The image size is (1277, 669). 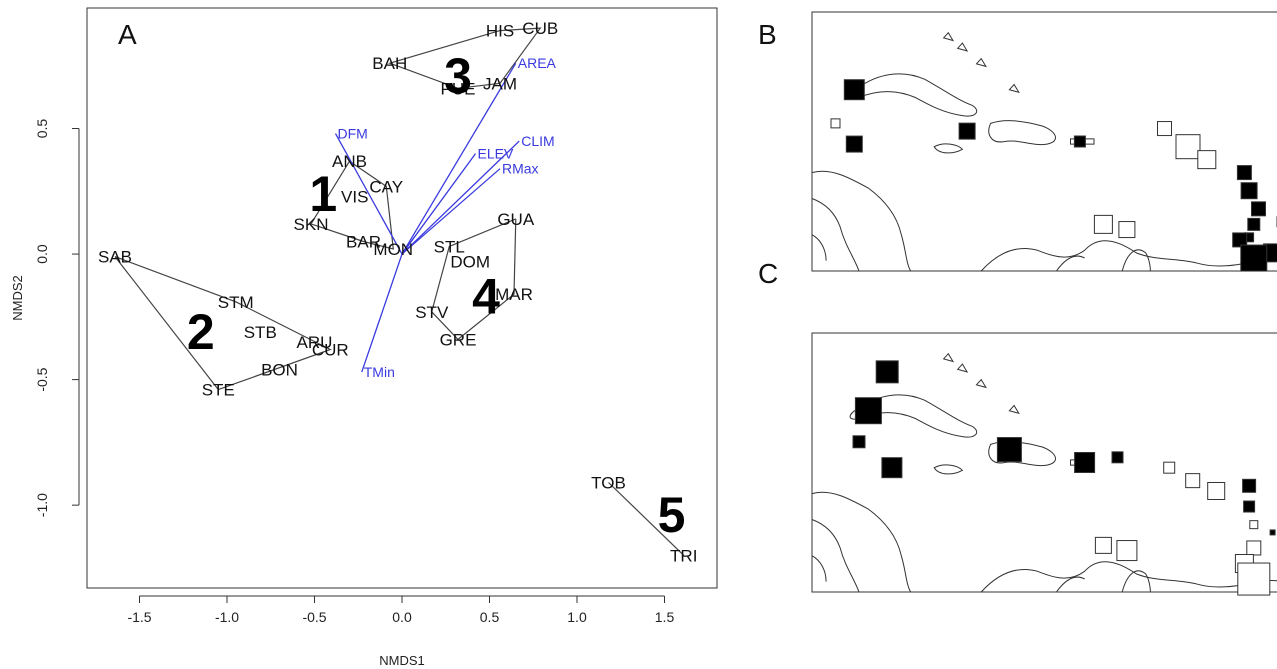 What do you see at coordinates (379, 372) in the screenshot?
I see `vector-label: TMin` at bounding box center [379, 372].